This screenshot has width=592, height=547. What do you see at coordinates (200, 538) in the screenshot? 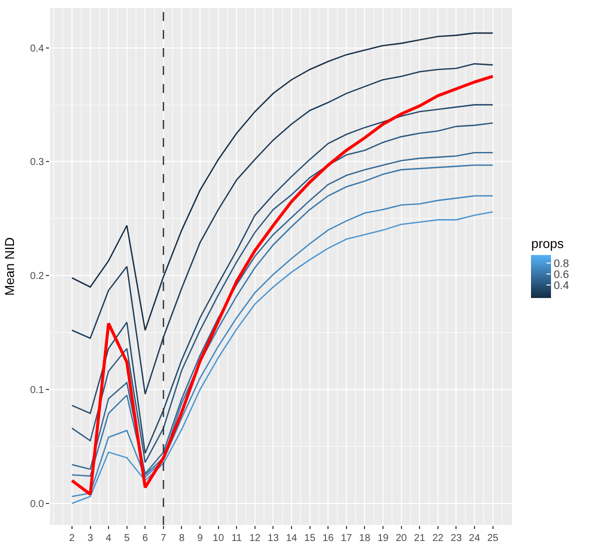
I see `x-tick-label: 9` at bounding box center [200, 538].